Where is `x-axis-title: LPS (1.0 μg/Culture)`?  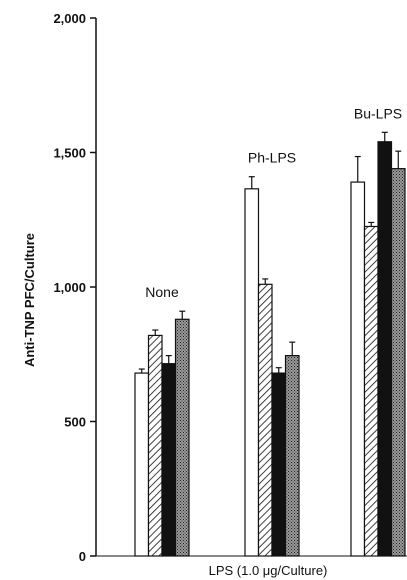
x-axis-title: LPS (1.0 μg/Culture) is located at coordinates (268, 570).